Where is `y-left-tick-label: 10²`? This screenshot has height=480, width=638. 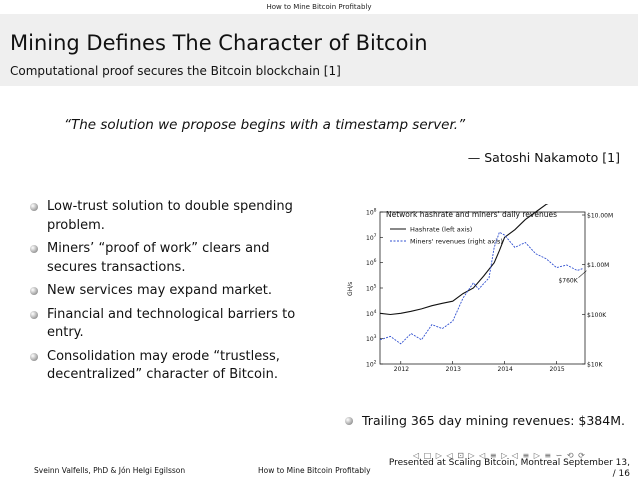
y-left-tick-label: 10² is located at coordinates (371, 364).